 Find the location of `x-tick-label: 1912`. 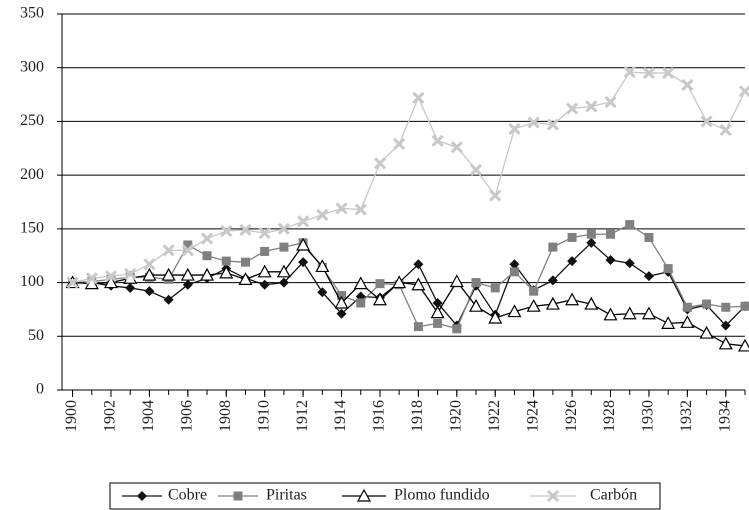

x-tick-label: 1912 is located at coordinates (302, 416).